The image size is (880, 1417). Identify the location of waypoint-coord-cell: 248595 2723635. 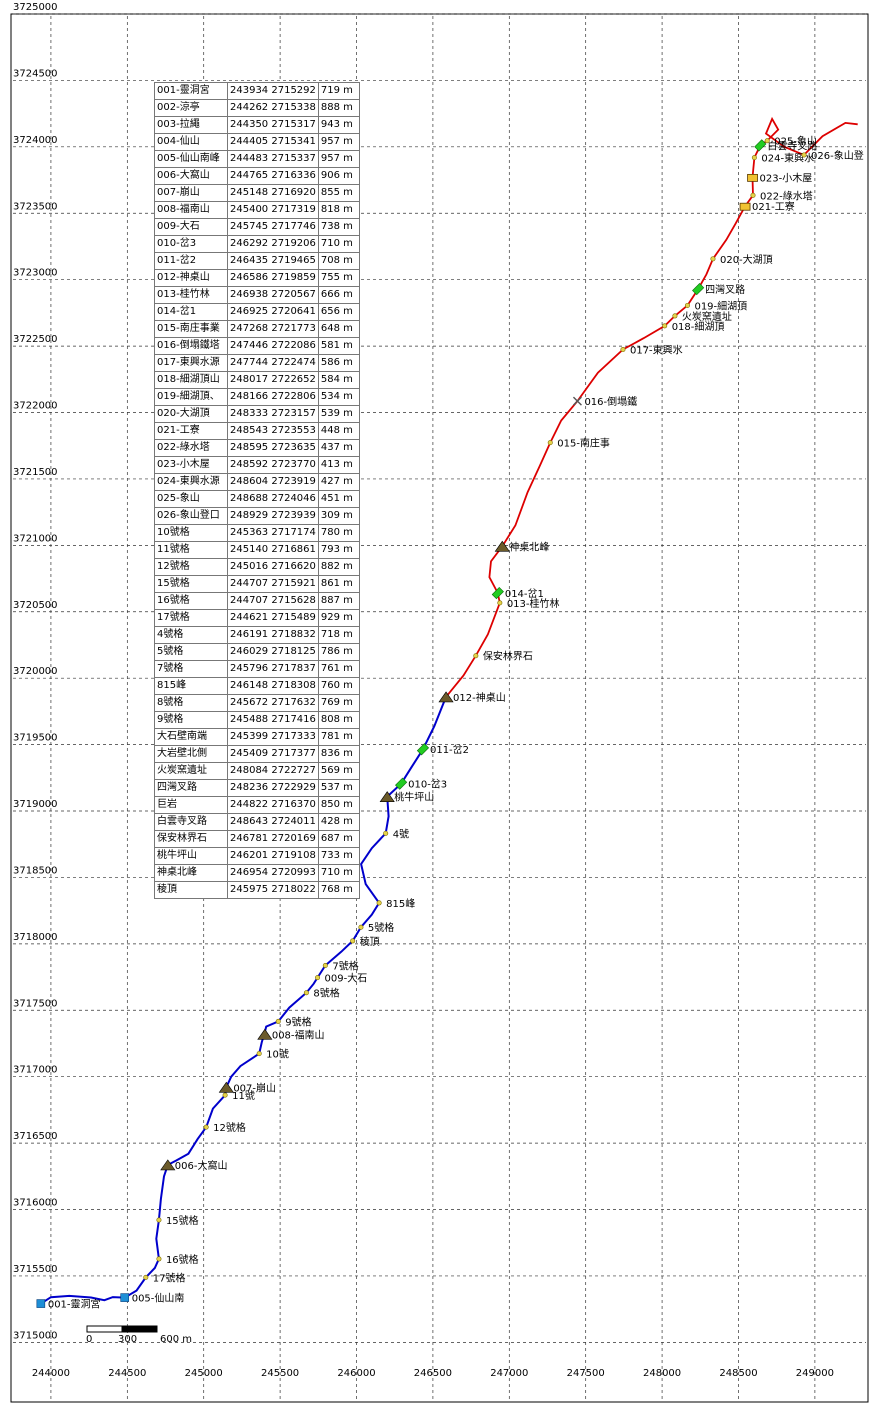
(273, 448).